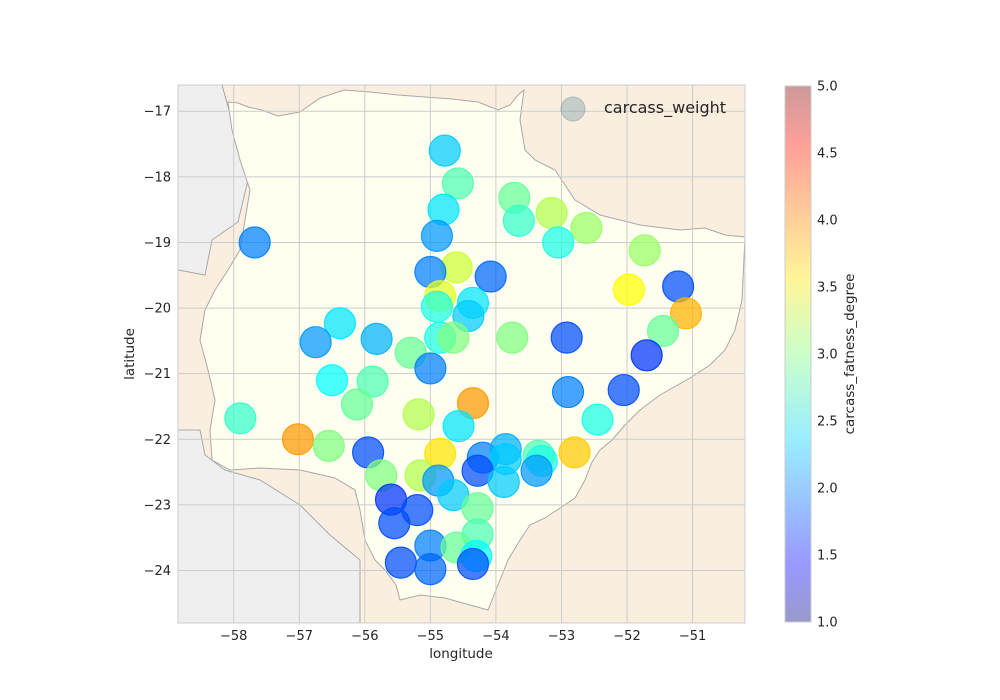  Describe the element at coordinates (827, 489) in the screenshot. I see `colorbar-tick-label: 2.0` at that location.